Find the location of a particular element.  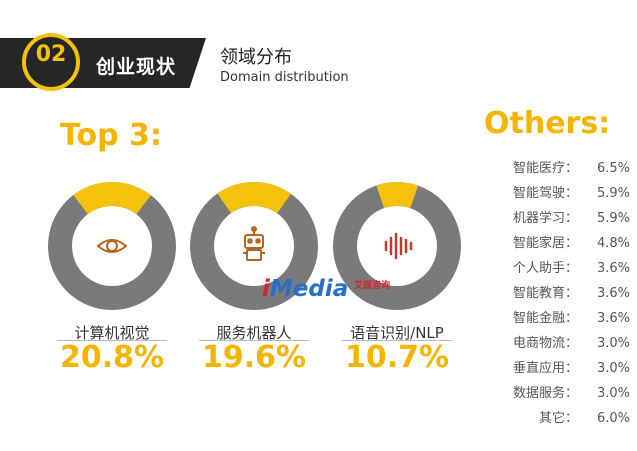

donut-chart-computer-vision is located at coordinates (112, 246).